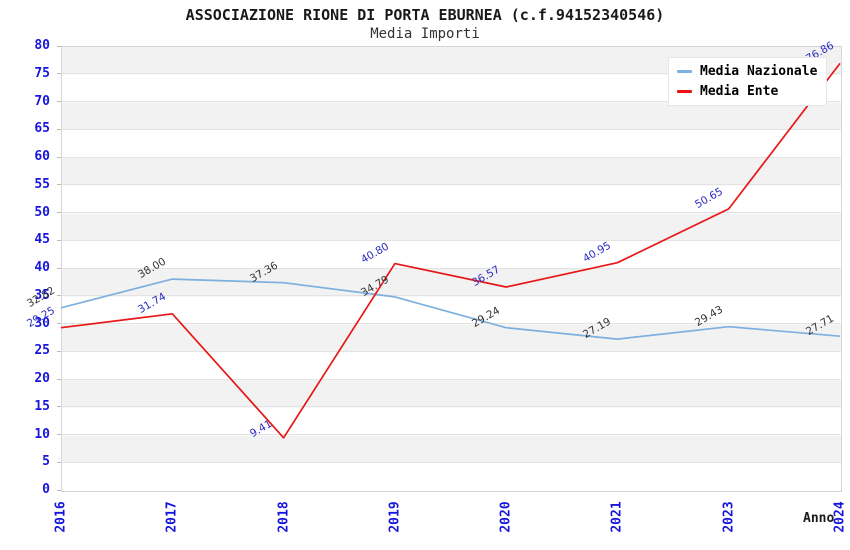 The width and height of the screenshot is (850, 550). I want to click on data-label: 29.43, so click(708, 316).